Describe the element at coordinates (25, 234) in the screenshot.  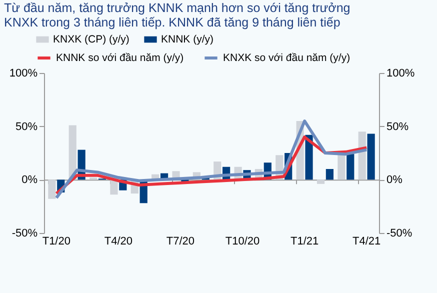
I see `y-tick-label: -50%` at that location.